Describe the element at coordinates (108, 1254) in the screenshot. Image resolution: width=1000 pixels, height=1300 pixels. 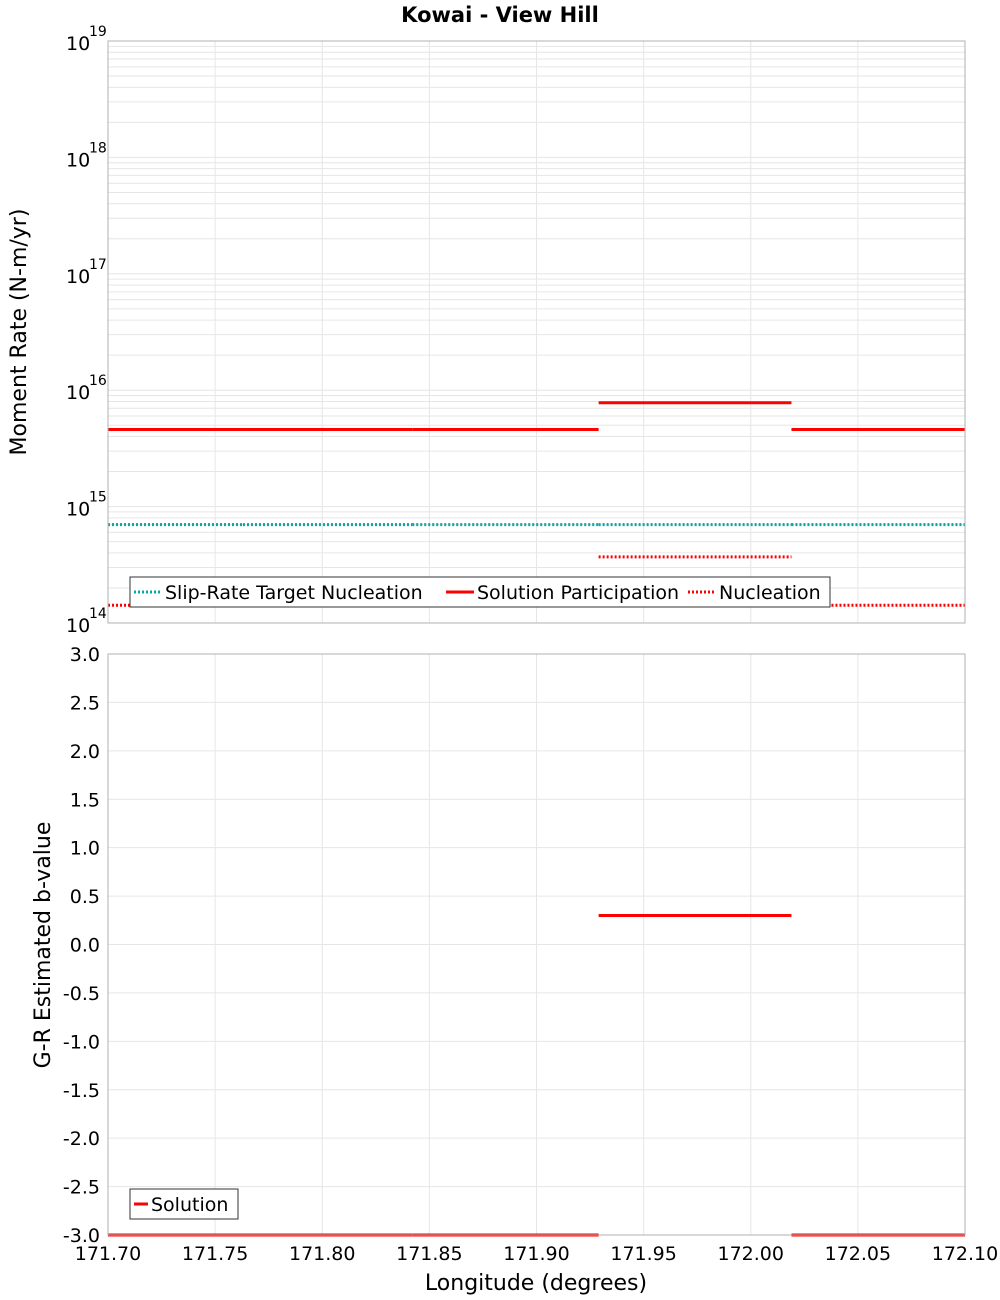
I see `x-tick-label: 171.70` at that location.